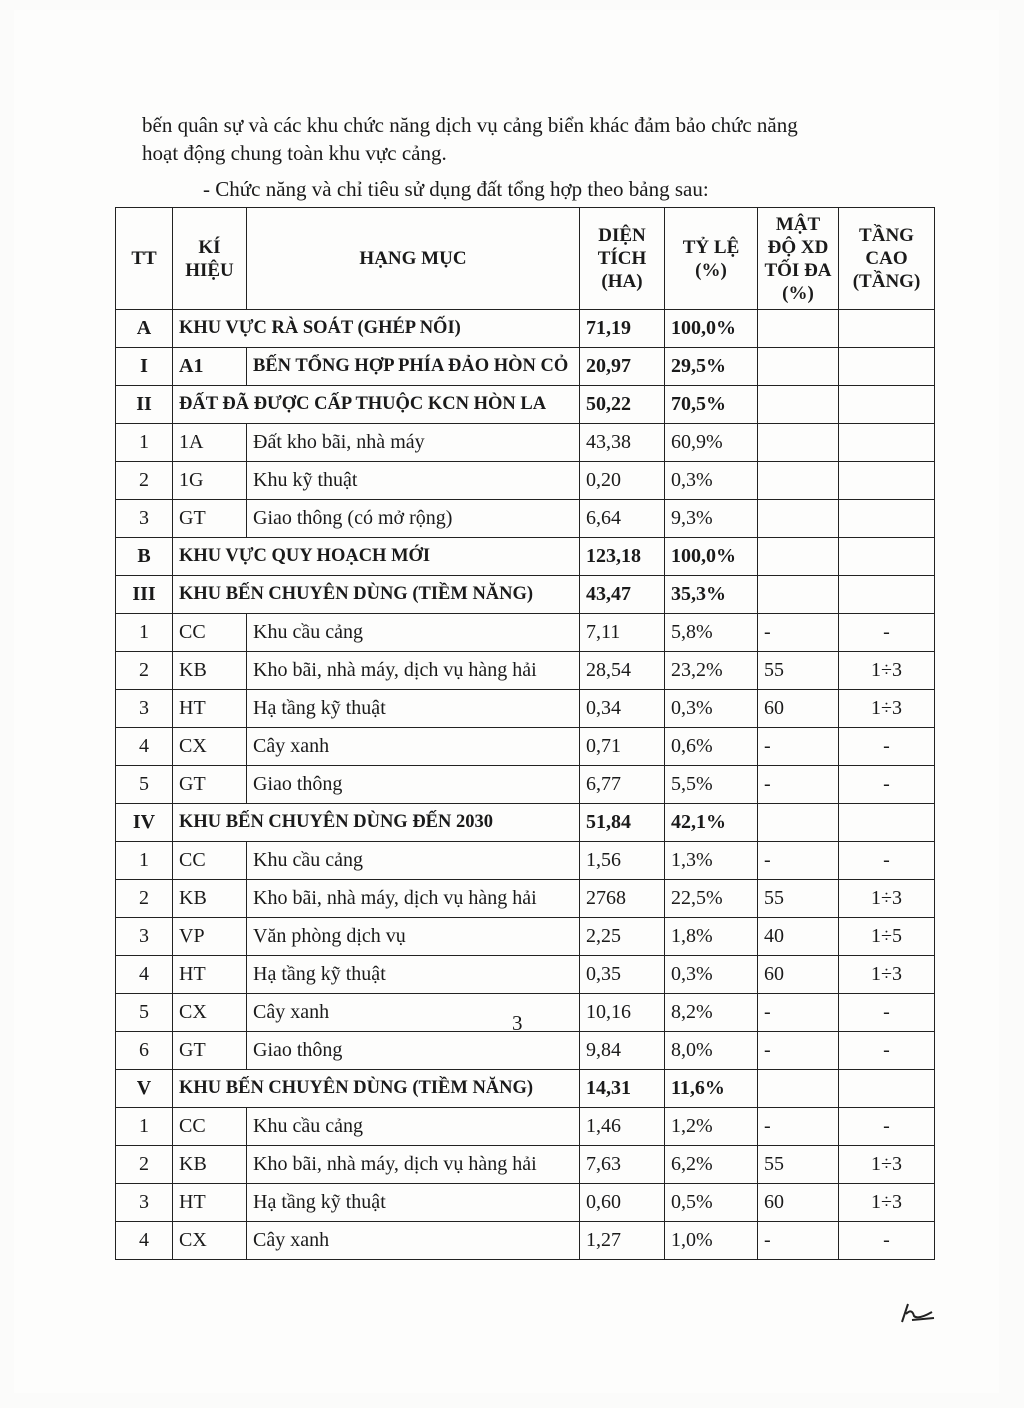  Describe the element at coordinates (798, 1164) in the screenshot. I see `cell-mat-do: 55` at that location.